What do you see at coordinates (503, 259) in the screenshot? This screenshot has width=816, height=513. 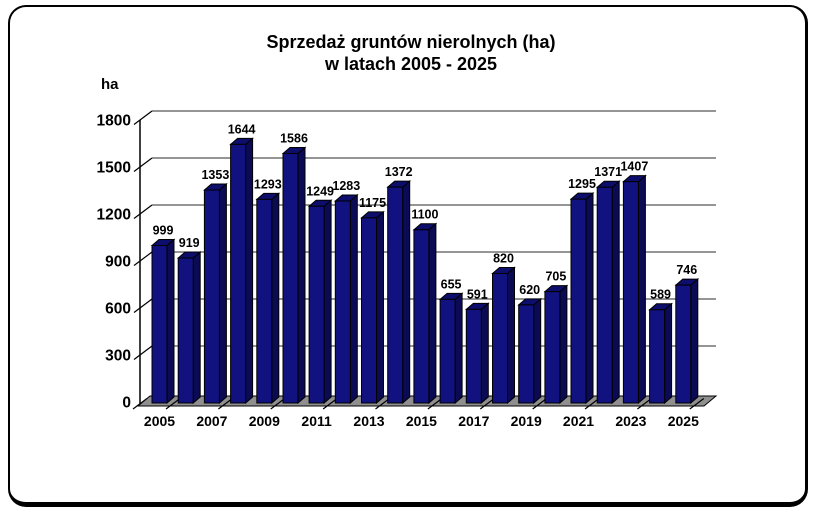 I see `bar-value-label: 820` at bounding box center [503, 259].